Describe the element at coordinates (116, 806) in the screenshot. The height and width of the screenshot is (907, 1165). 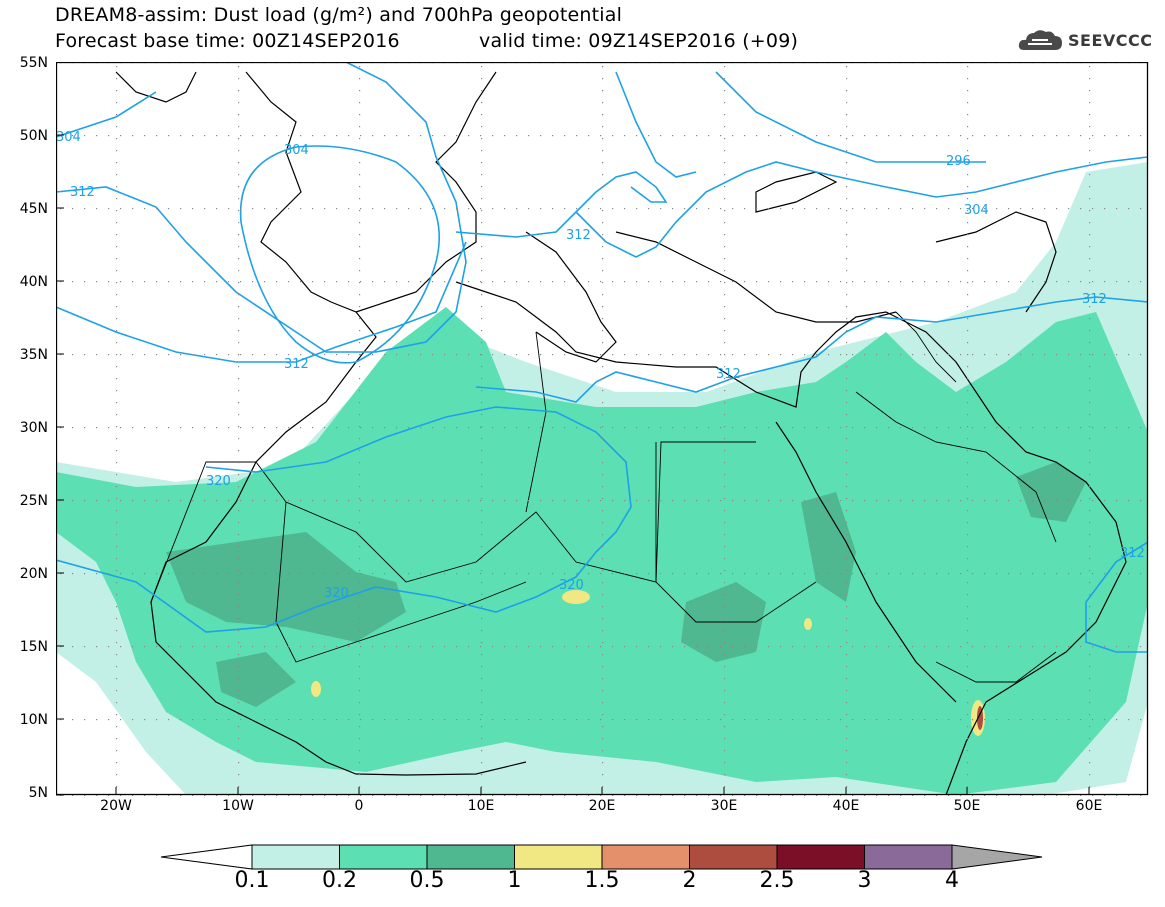
I see `lon-label: 20W` at that location.